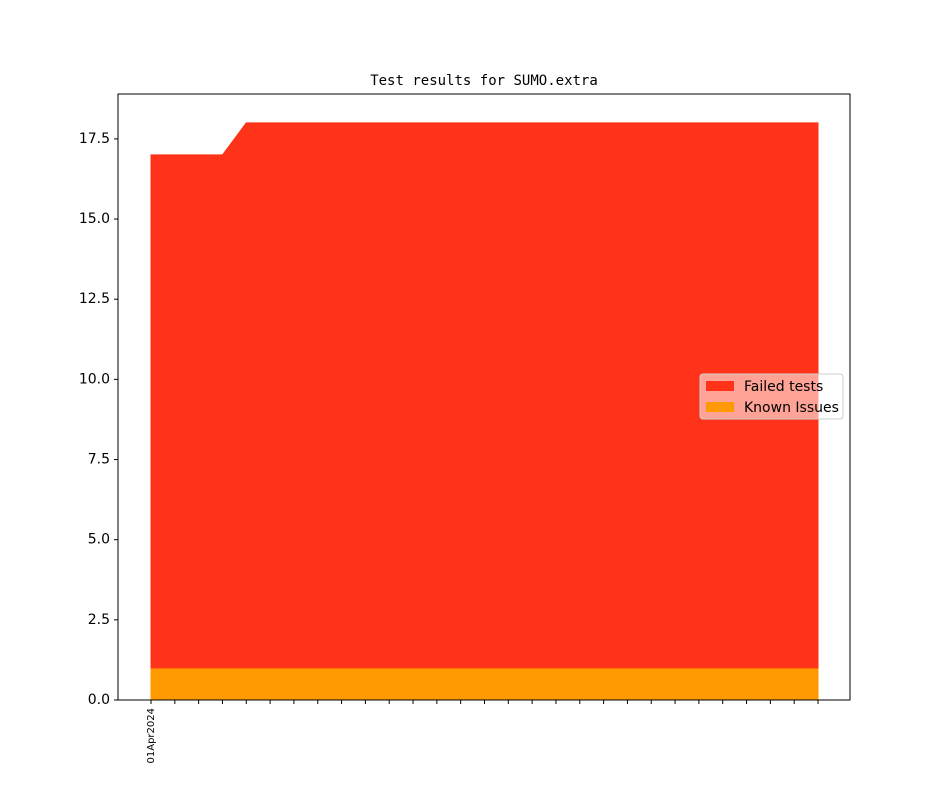 This screenshot has height=787, width=944. What do you see at coordinates (94, 299) in the screenshot?
I see `y-tick-label: 12.5` at bounding box center [94, 299].